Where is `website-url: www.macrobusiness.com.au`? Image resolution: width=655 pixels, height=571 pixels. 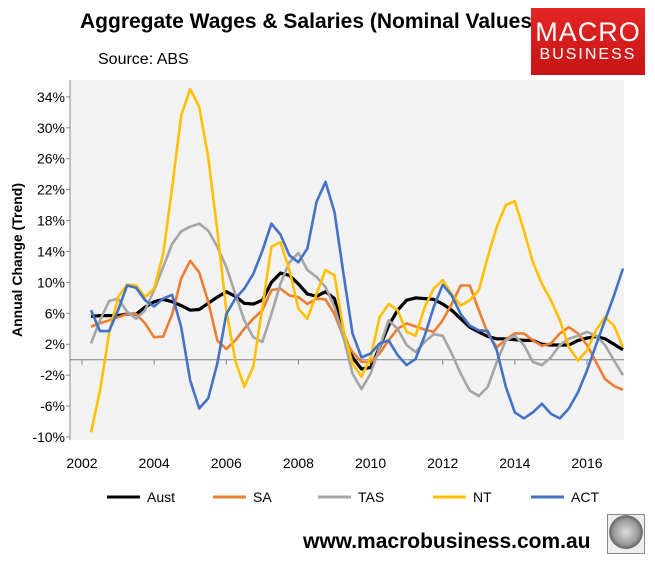
website-url: www.macrobusiness.com.au is located at coordinates (447, 541).